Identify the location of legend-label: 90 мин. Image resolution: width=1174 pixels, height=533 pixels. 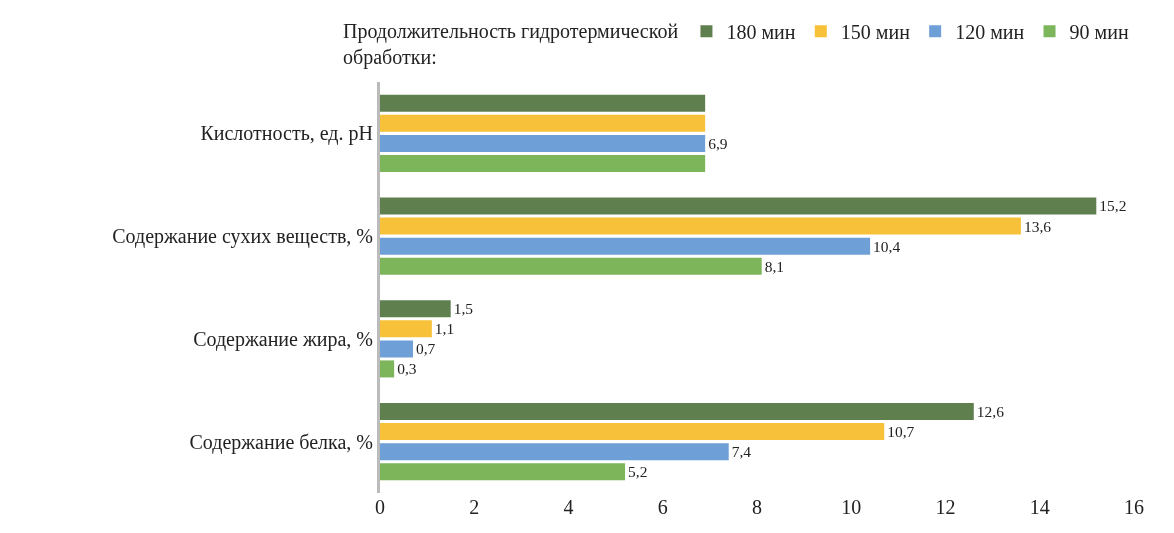
(1099, 32).